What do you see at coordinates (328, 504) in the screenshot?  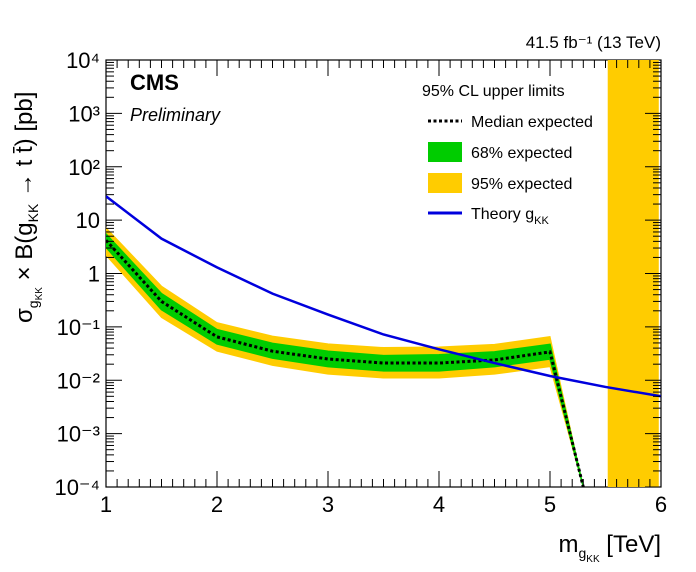 I see `x-tick-label: 3` at bounding box center [328, 504].